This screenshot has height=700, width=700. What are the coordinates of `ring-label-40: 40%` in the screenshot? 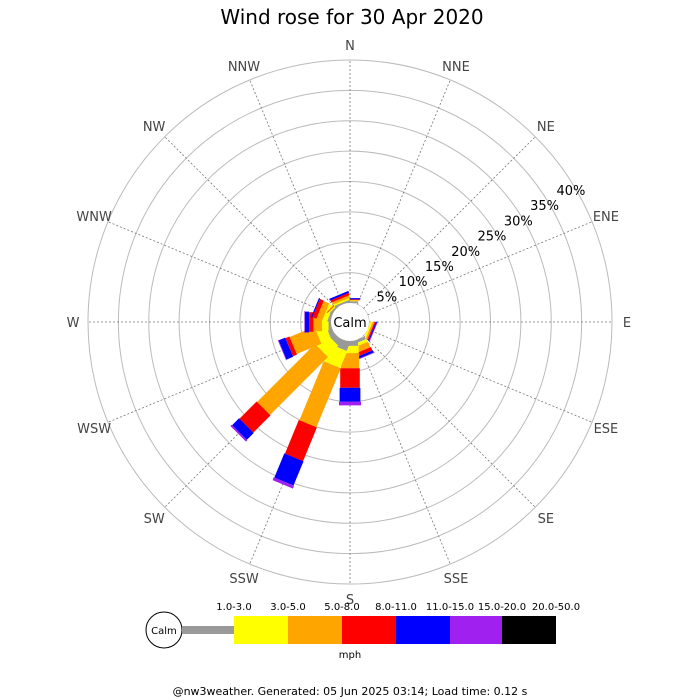 It's located at (570, 191).